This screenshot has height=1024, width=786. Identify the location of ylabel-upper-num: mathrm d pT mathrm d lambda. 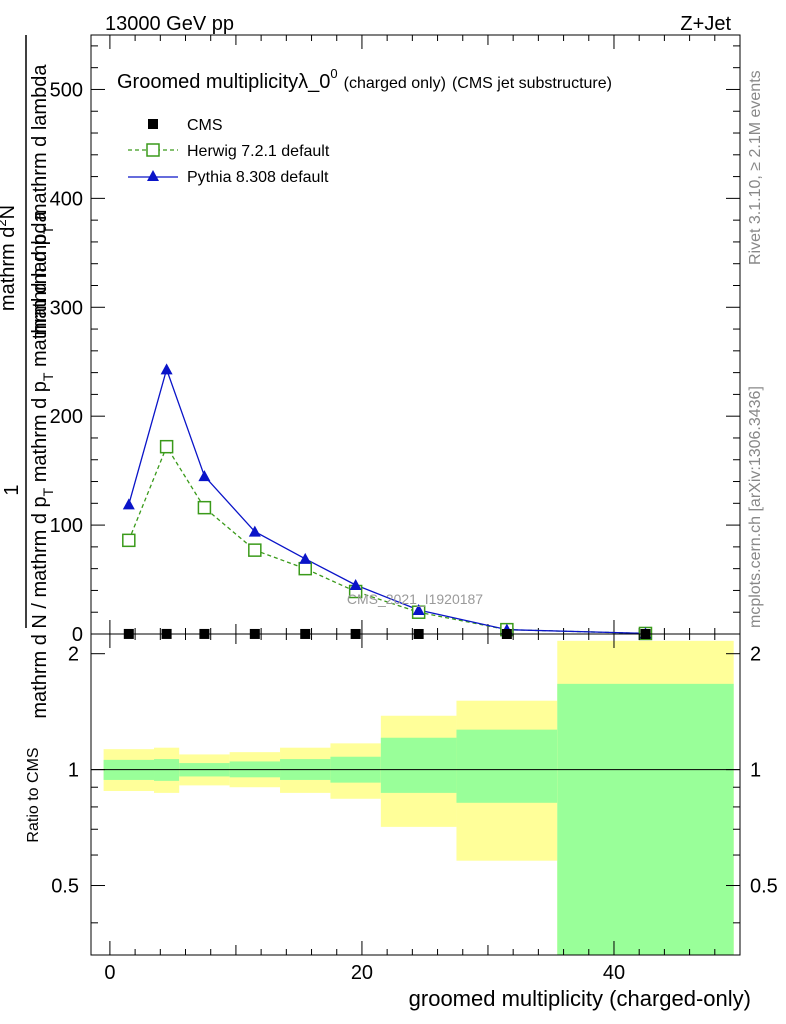
(42, 200).